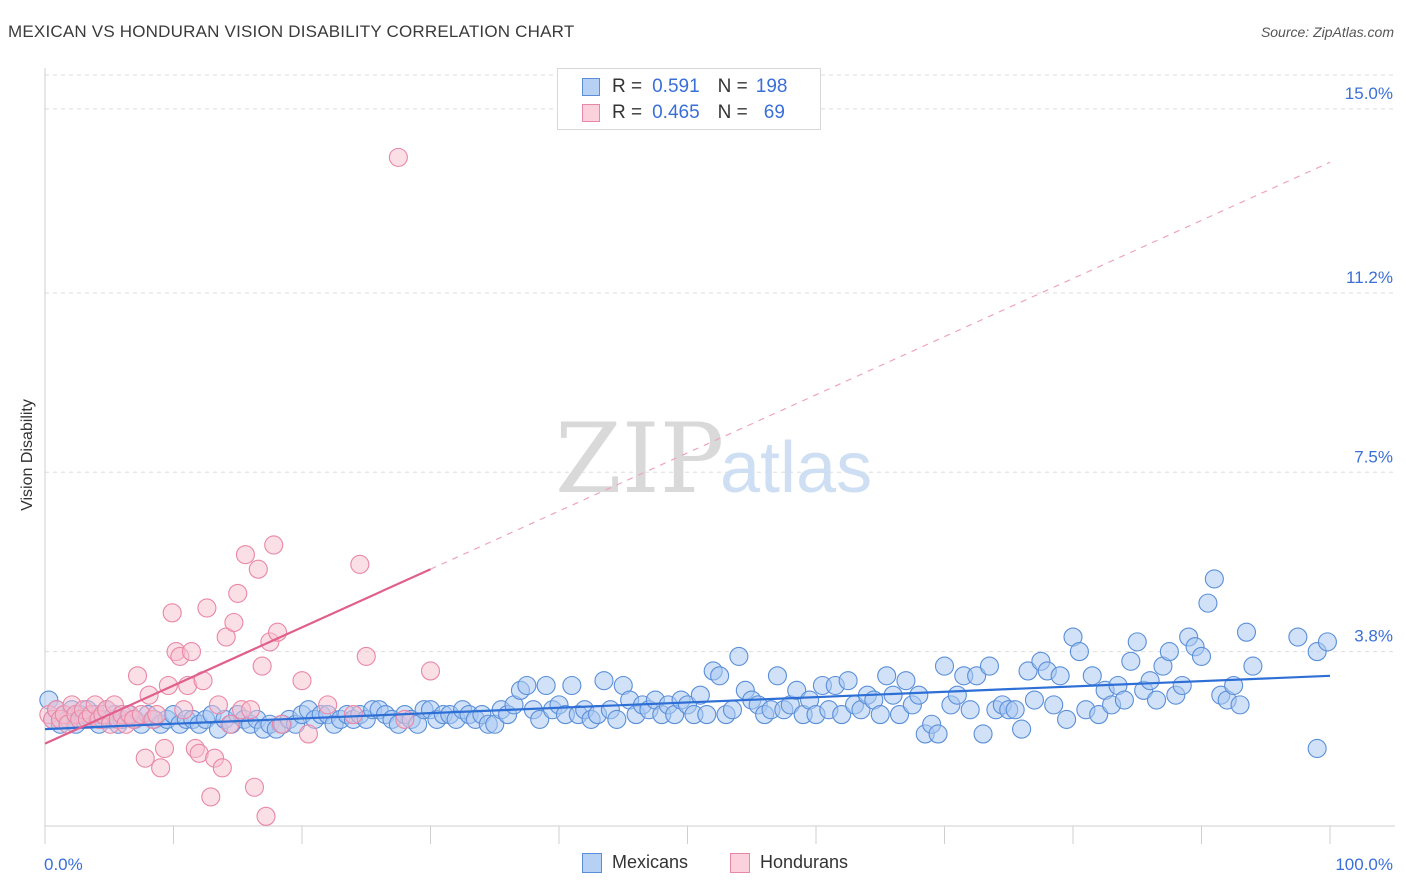 The width and height of the screenshot is (1406, 892). What do you see at coordinates (676, 112) in the screenshot?
I see `hondurans-r-value: 0.465` at bounding box center [676, 112].